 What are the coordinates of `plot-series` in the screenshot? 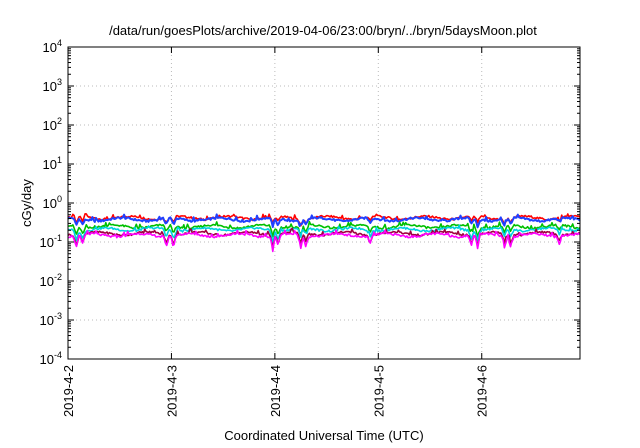 It's located at (324, 233).